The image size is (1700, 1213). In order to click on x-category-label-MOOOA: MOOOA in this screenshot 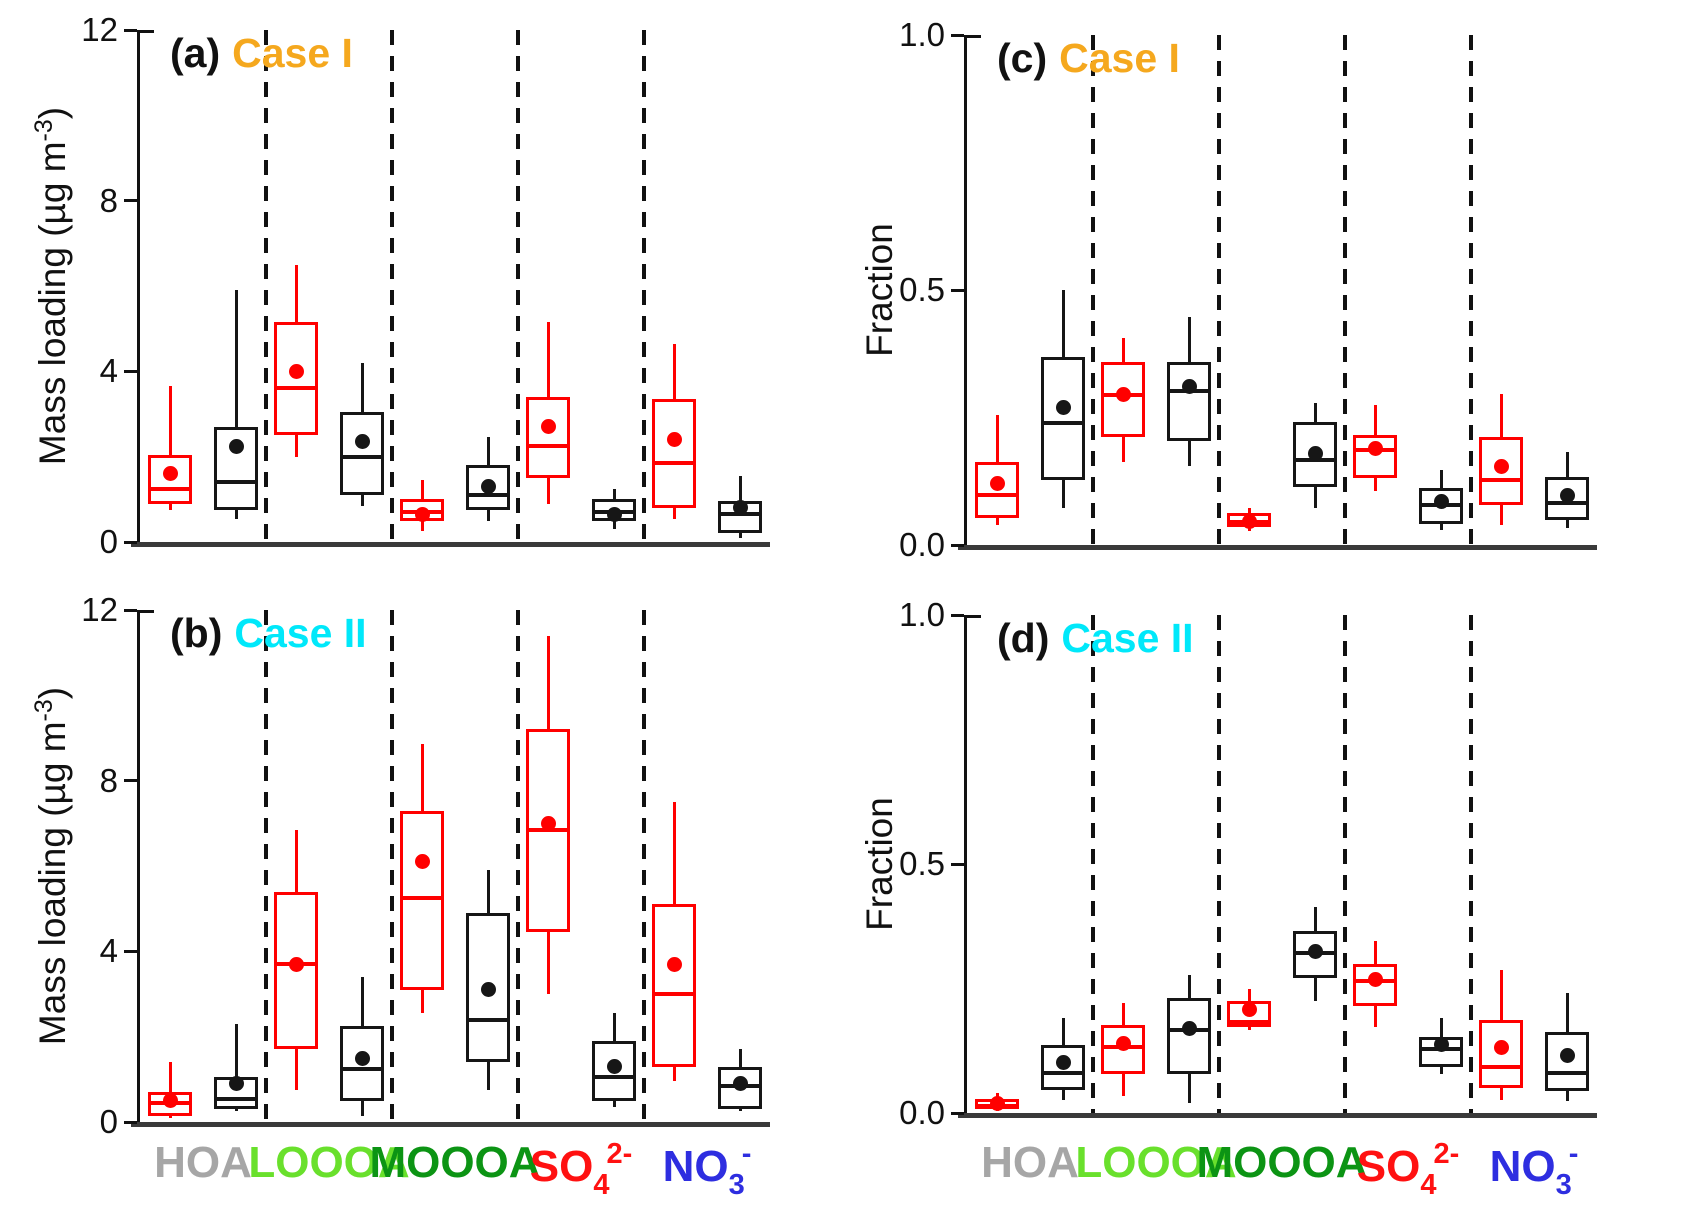, I will do `click(1282, 1162)`.